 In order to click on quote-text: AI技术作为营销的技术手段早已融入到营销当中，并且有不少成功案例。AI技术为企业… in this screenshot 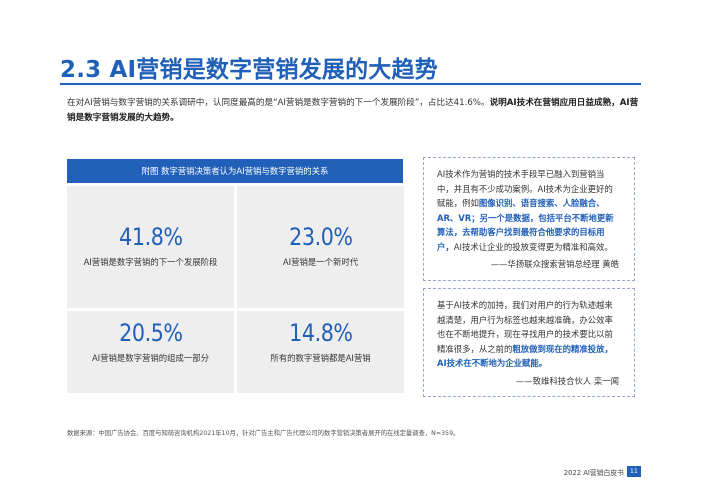, I will do `click(529, 210)`.